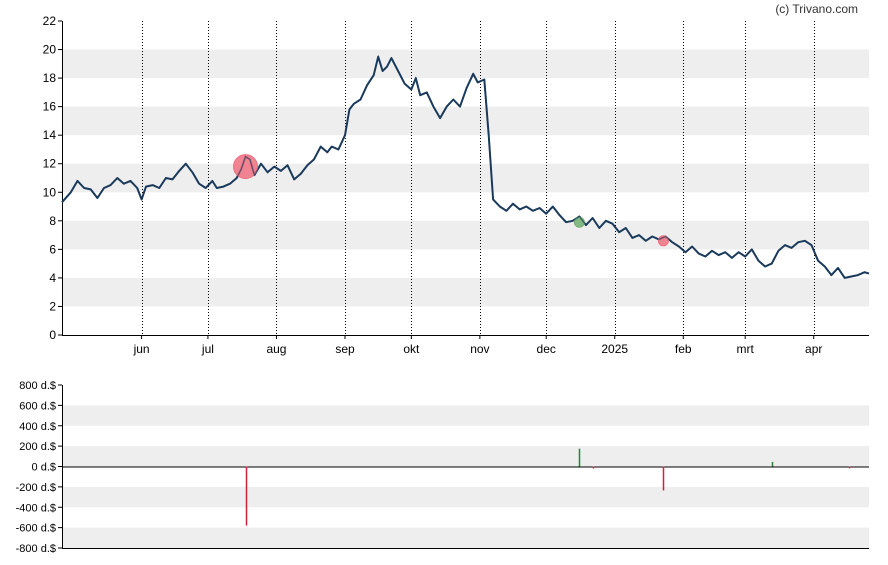 The width and height of the screenshot is (888, 565). Describe the element at coordinates (813, 349) in the screenshot. I see `price-x-tick-label: apr` at that location.